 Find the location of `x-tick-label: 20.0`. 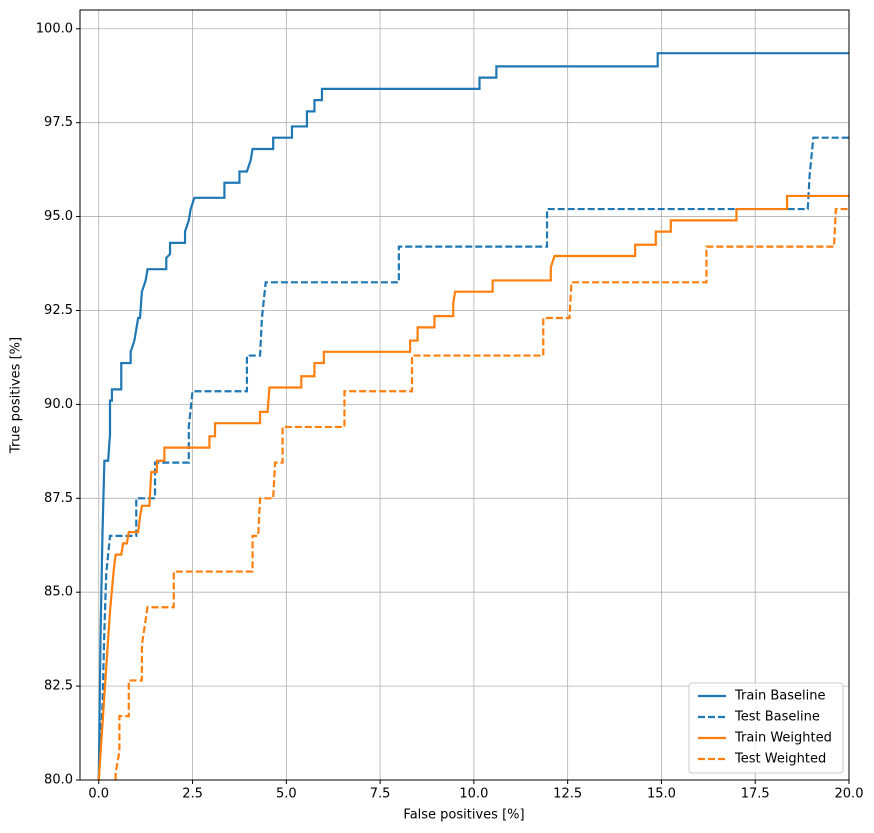

x-tick-label: 20.0 is located at coordinates (849, 794).